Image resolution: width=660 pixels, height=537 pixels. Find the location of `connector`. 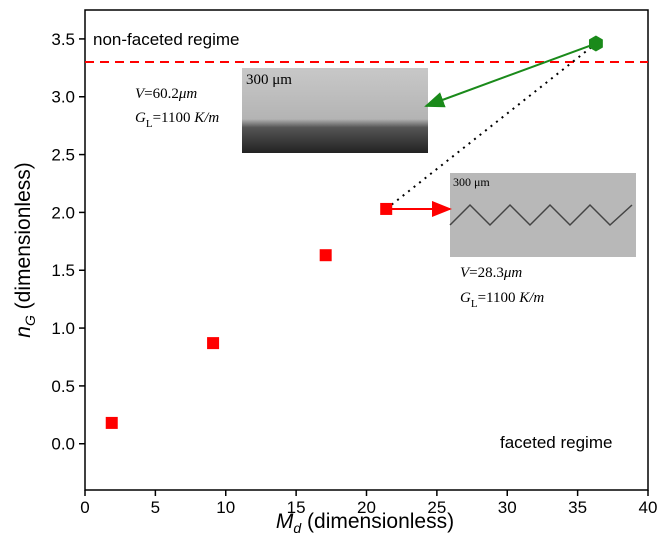

connector is located at coordinates (491, 126).